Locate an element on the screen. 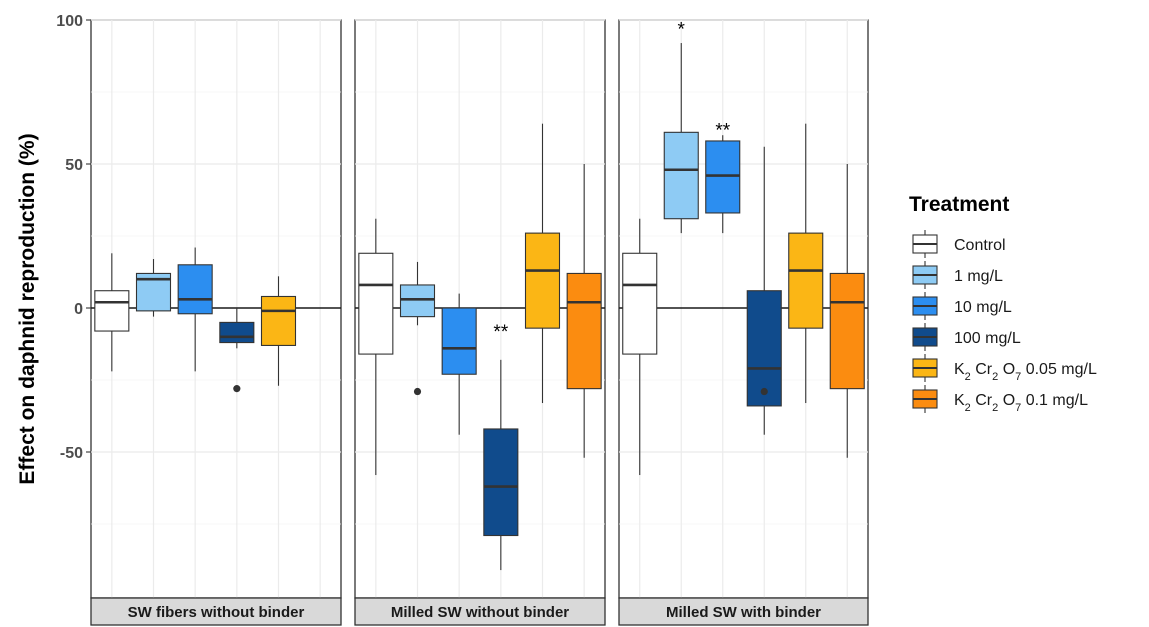 This screenshot has height=627, width=1149. facet-strip-label: Milled SW without binder is located at coordinates (480, 612).